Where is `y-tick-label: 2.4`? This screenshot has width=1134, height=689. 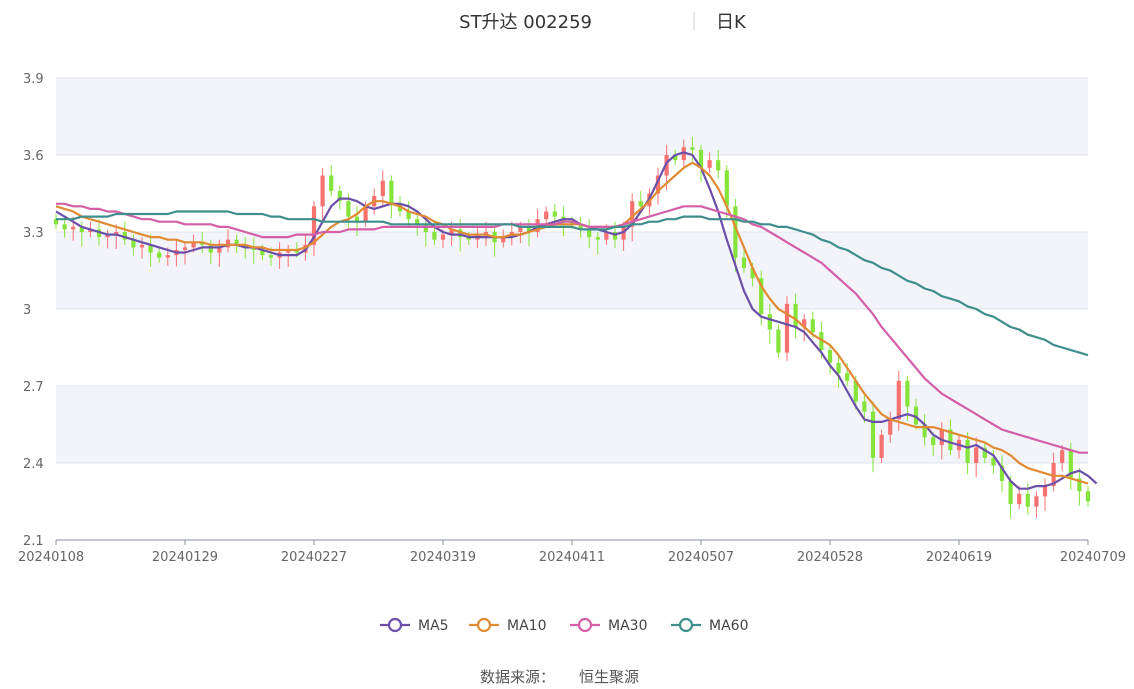 y-tick-label: 2.4 is located at coordinates (33, 464).